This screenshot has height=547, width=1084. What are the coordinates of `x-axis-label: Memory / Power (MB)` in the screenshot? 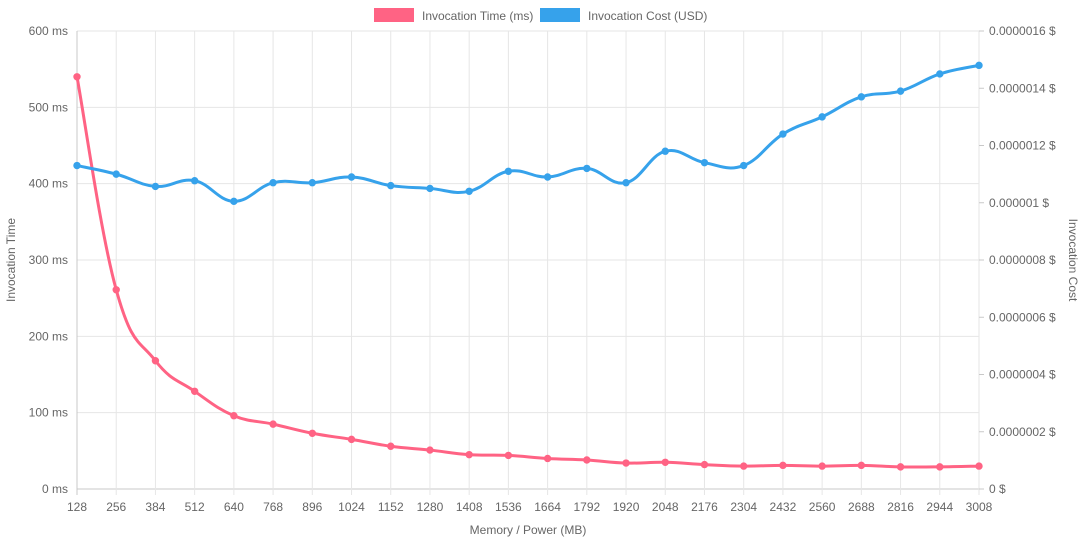 It's located at (528, 530).